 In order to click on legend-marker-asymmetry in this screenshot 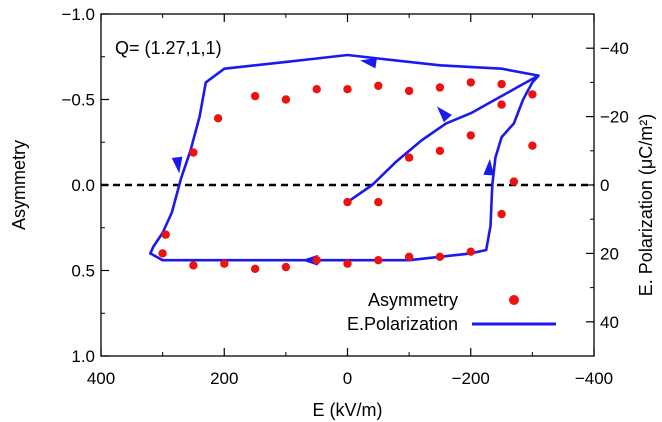, I will do `click(514, 300)`.